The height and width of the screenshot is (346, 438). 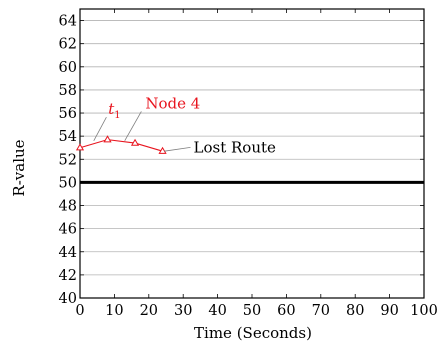 What do you see at coordinates (355, 311) in the screenshot?
I see `x-tick-label: 80` at bounding box center [355, 311].